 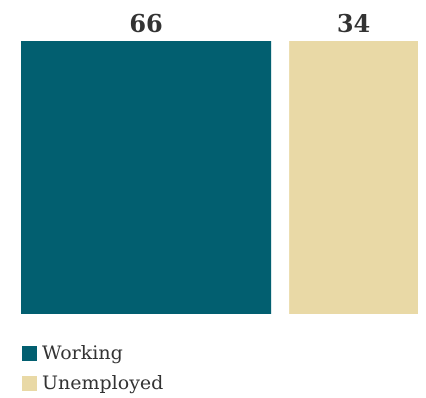 I want to click on value-label-working: 66, so click(x=145, y=23).